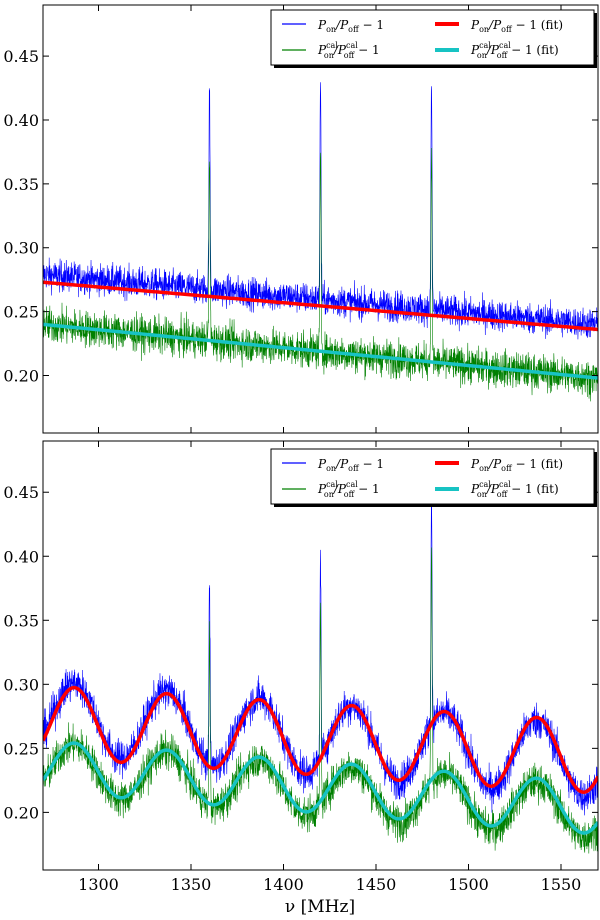  What do you see at coordinates (320, 351) in the screenshot?
I see `top-series-cal-fit` at bounding box center [320, 351].